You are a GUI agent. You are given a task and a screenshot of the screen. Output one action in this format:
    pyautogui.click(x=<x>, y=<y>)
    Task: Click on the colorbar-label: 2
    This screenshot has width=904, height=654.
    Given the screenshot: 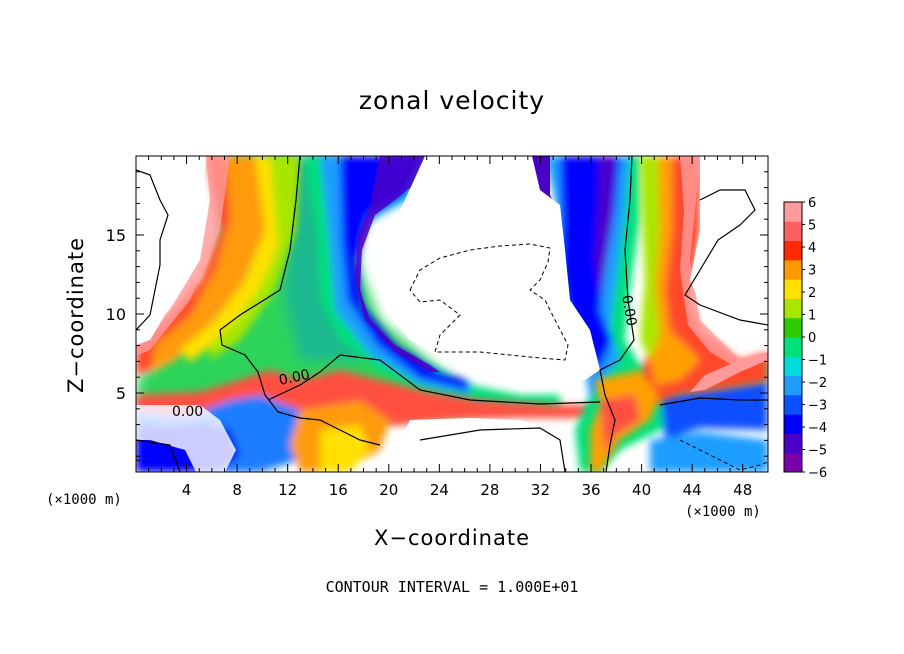 What is the action you would take?
    pyautogui.click(x=812, y=293)
    